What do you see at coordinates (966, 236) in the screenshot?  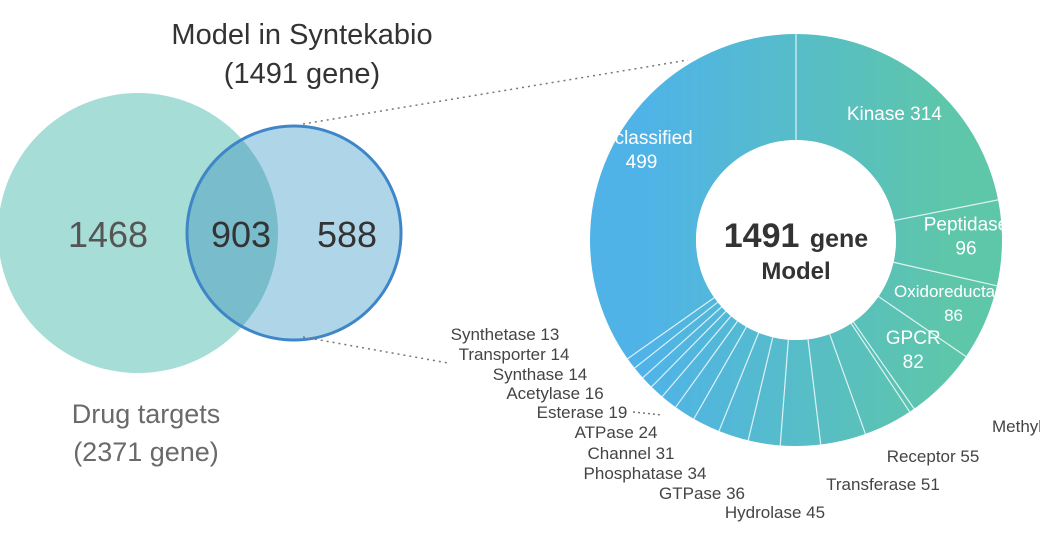 I see `slice-label-peptidase: Peptidase 96` at bounding box center [966, 236].